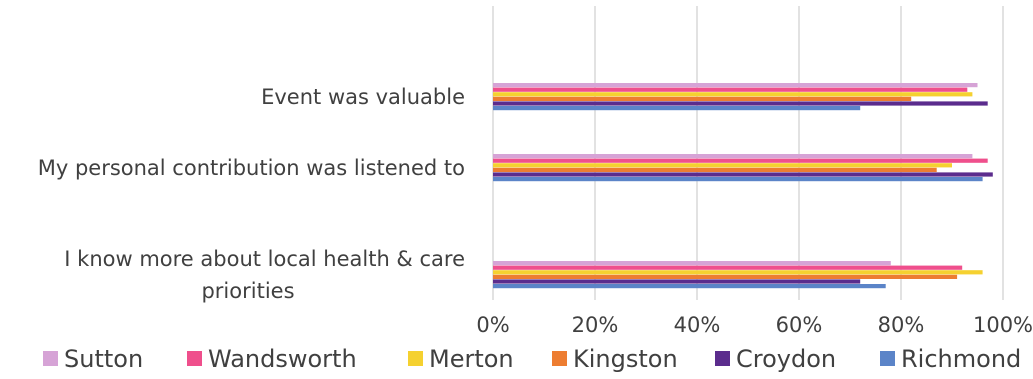 The width and height of the screenshot is (1033, 379). Describe the element at coordinates (697, 325) in the screenshot. I see `x-tick-label: 40%` at that location.